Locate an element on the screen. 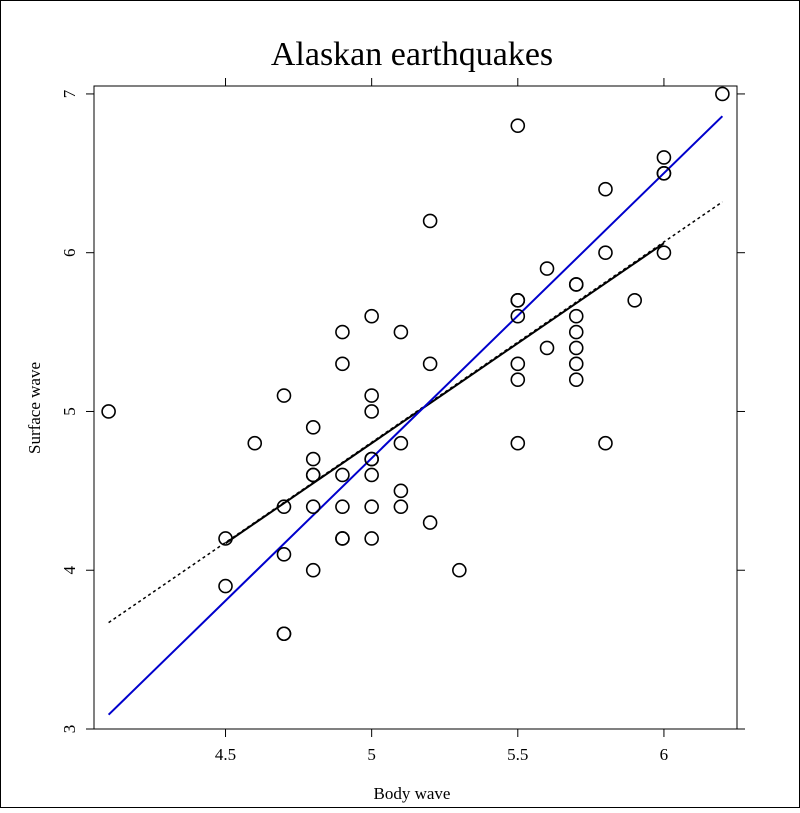 The width and height of the screenshot is (800, 813). y-tick-label: 4 is located at coordinates (69, 569).